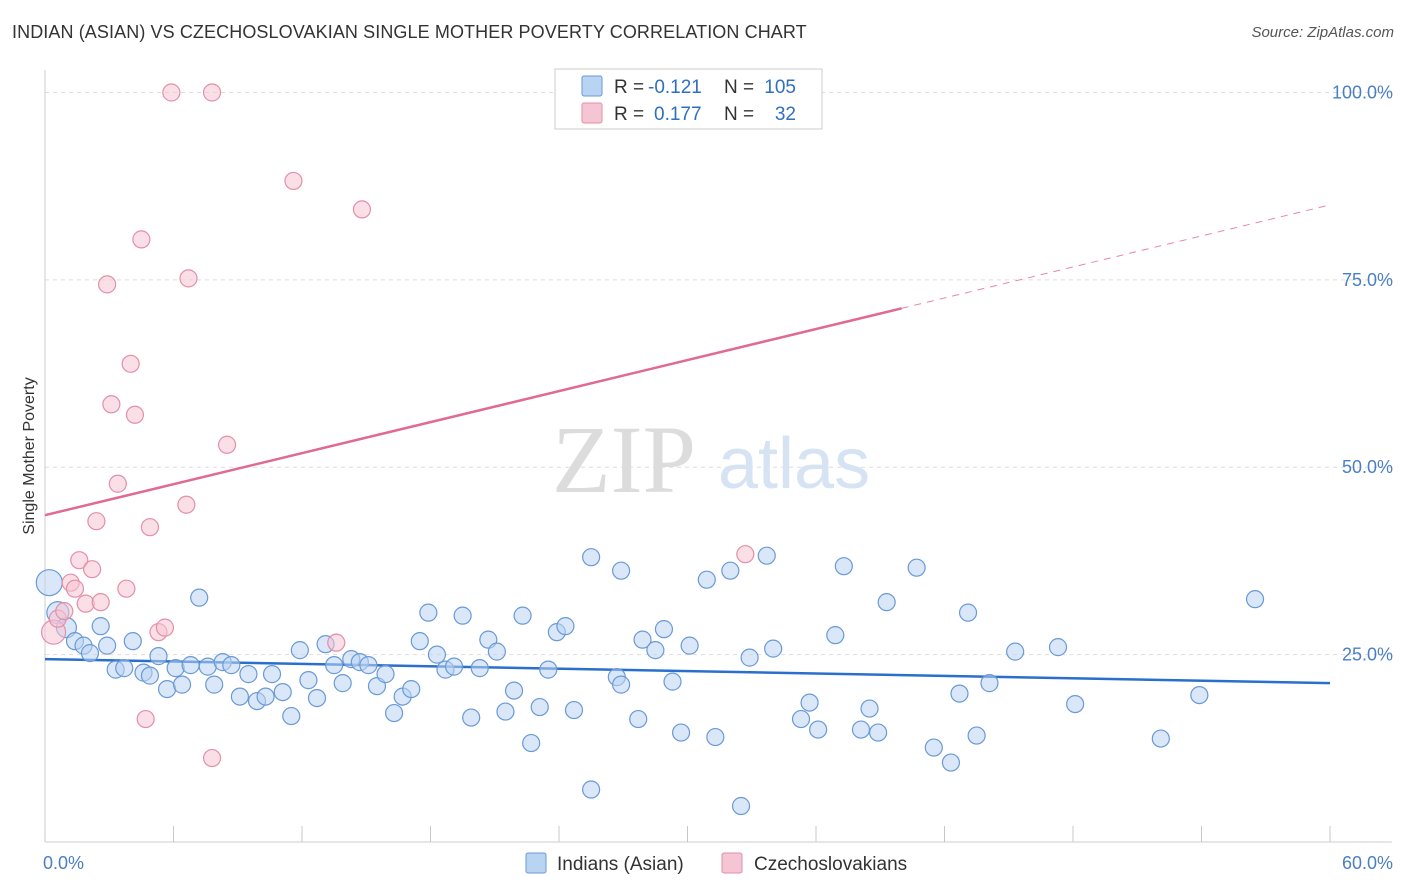  Describe the element at coordinates (678, 114) in the screenshot. I see `legend-top-r-value-pink: 0.177` at that location.